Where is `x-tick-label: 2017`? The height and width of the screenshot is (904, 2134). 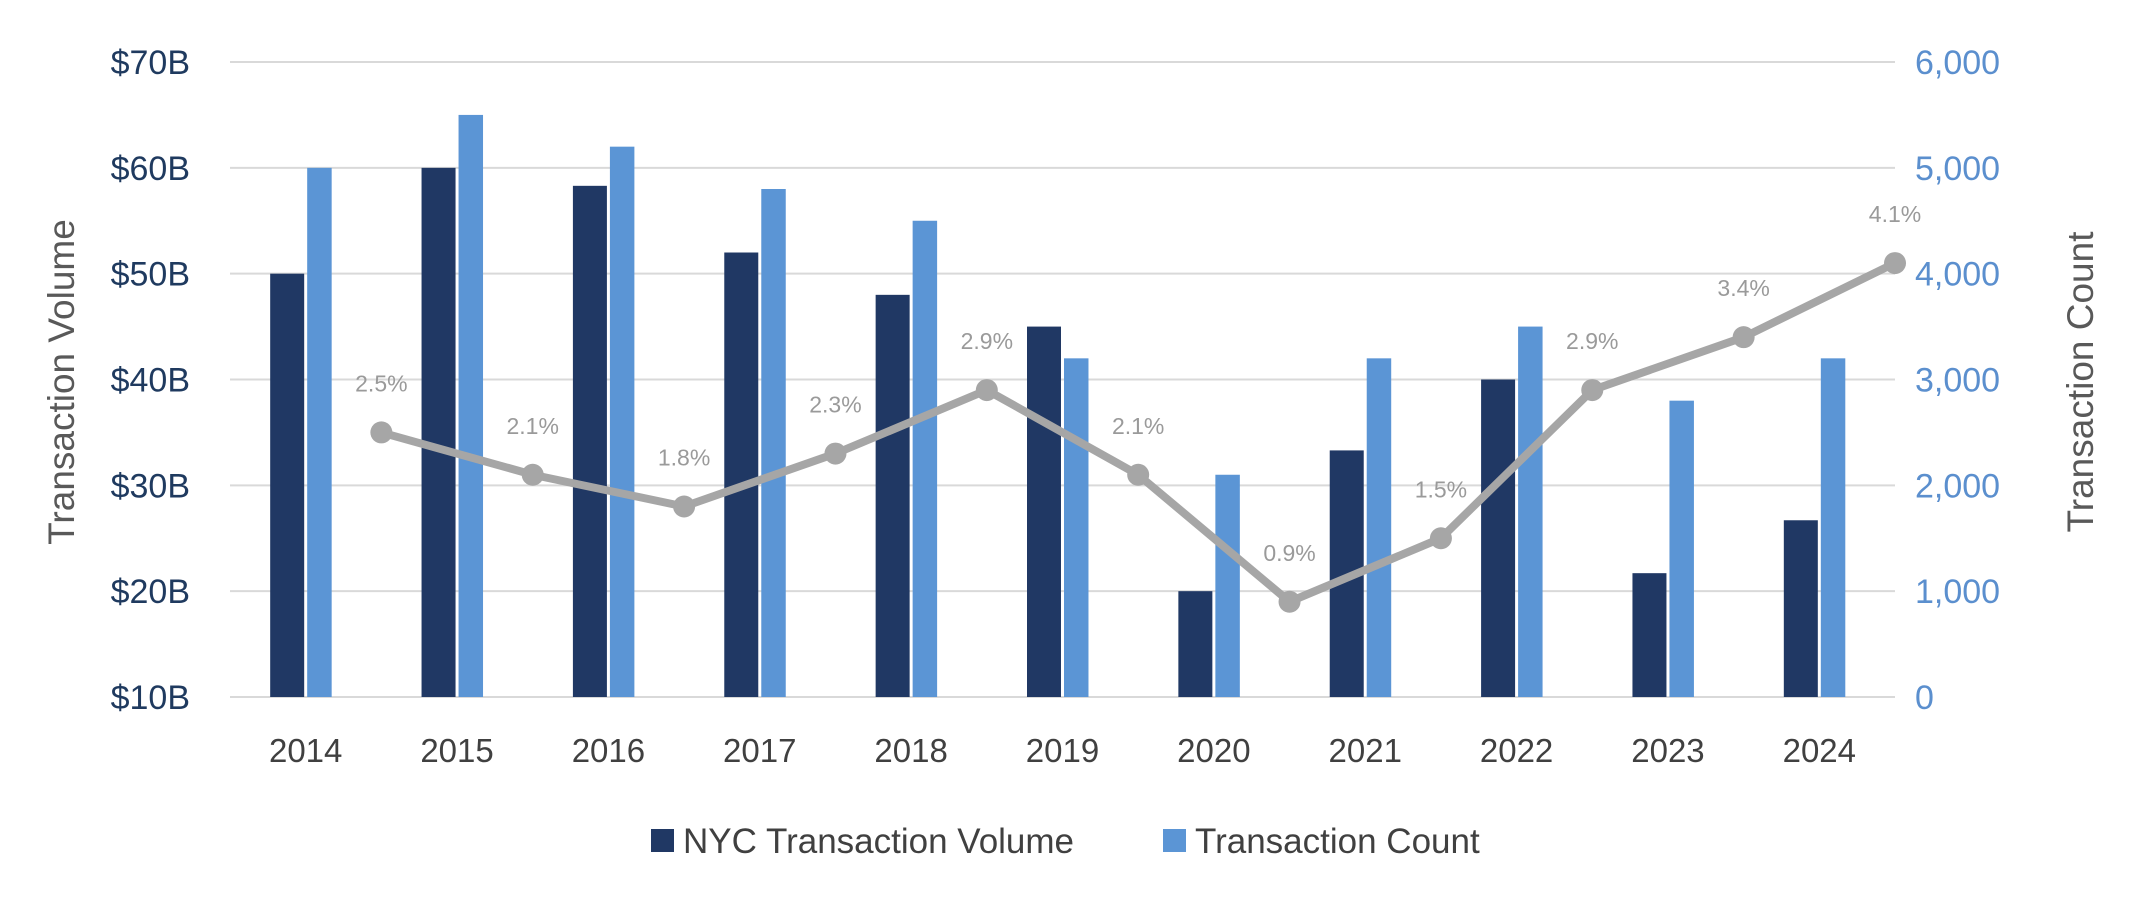
x-tick-label: 2017 is located at coordinates (759, 750).